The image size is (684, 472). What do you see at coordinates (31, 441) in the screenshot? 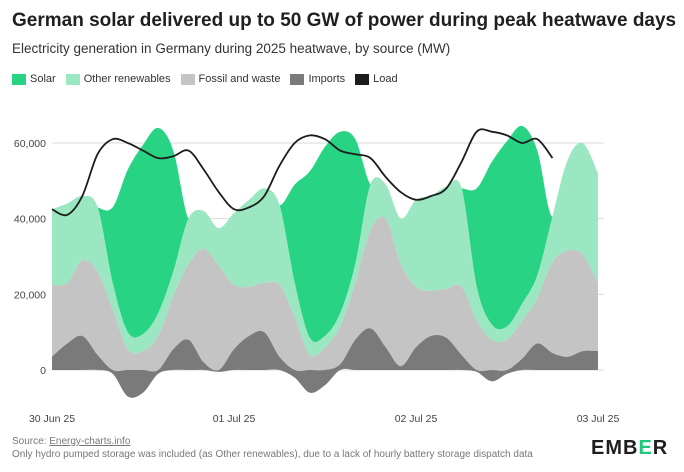
I see `source-prefix: Source:` at bounding box center [31, 441].